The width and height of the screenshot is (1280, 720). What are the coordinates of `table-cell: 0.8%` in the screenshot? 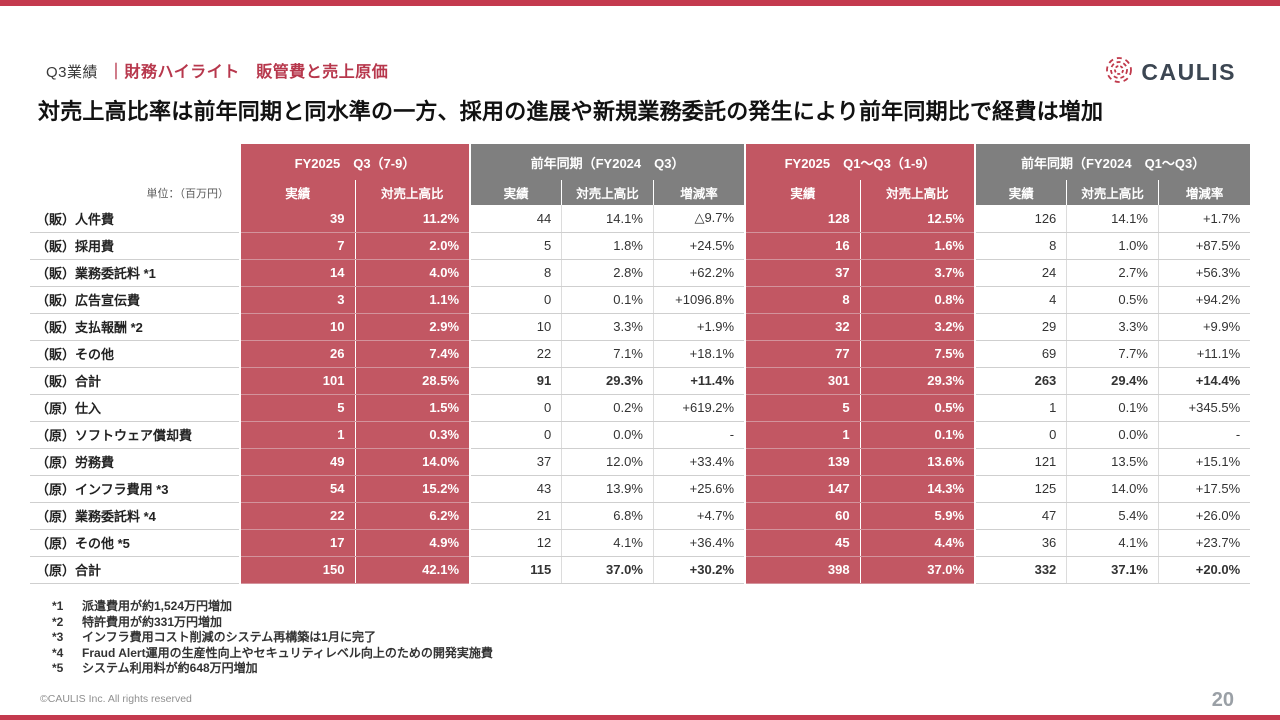 It's located at (917, 300).